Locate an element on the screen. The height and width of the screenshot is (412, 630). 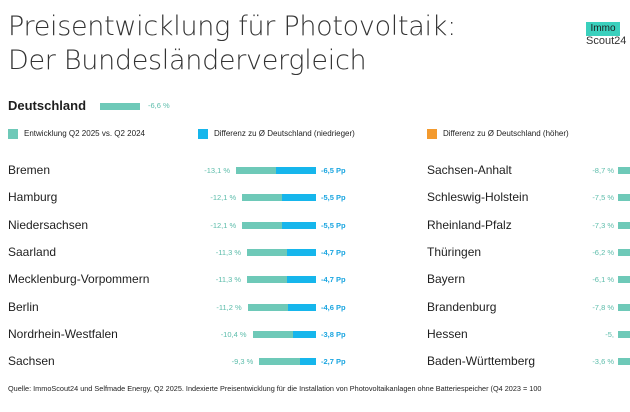
legend-label: Differenz zu Ø Deutschland (niedrieger) is located at coordinates (284, 133).